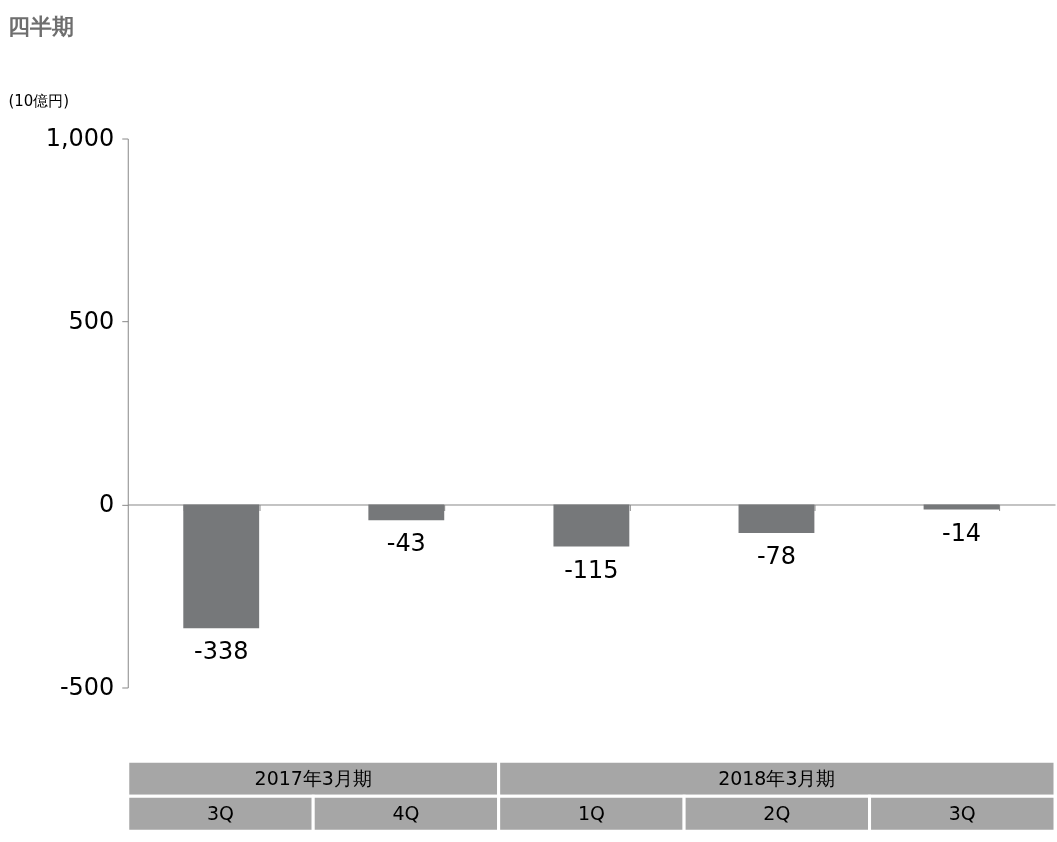  I want to click on y-tick-label: 1,000, so click(80, 138).